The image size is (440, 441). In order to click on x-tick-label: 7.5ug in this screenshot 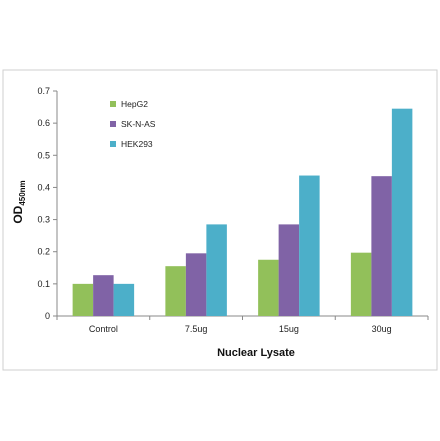, I will do `click(196, 329)`.